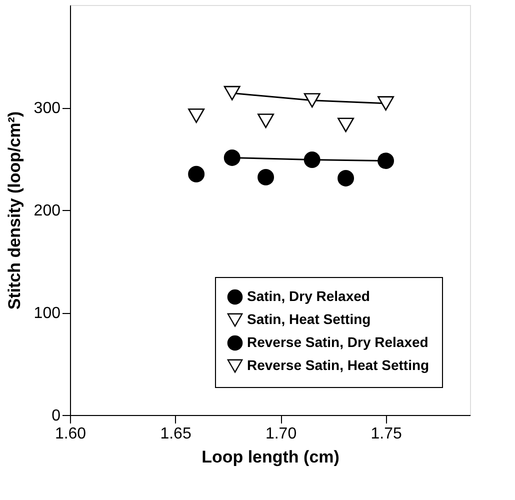 The height and width of the screenshot is (500, 515). Describe the element at coordinates (337, 342) in the screenshot. I see `legend-label: Reverse Satin, Dry Relaxed` at that location.